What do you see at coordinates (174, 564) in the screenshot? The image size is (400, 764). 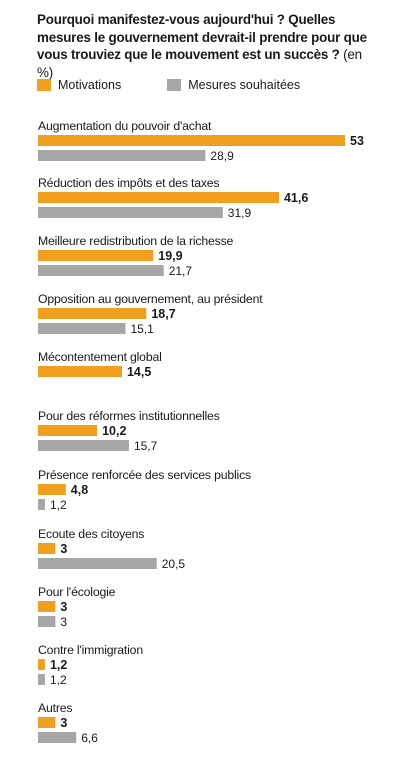 I see `data-label-mesures: 20,5` at bounding box center [174, 564].